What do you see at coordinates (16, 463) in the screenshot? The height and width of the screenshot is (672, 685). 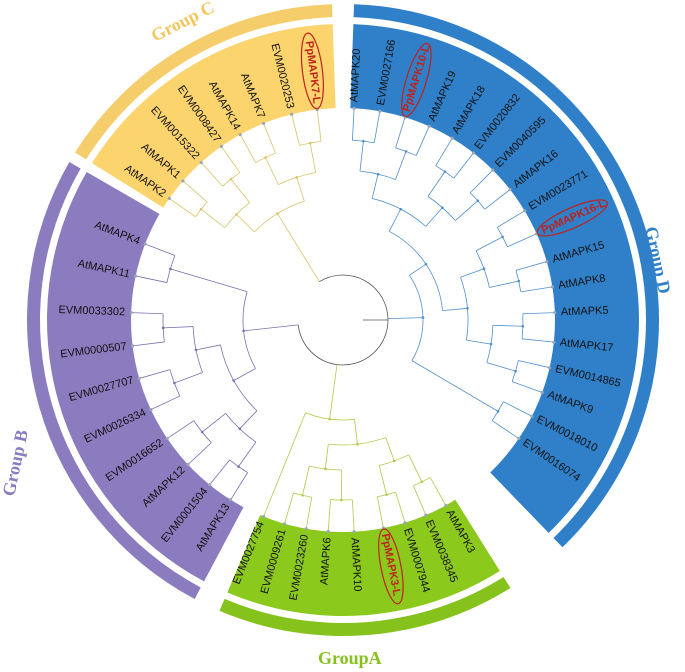 I see `group-b-label: Group B` at bounding box center [16, 463].